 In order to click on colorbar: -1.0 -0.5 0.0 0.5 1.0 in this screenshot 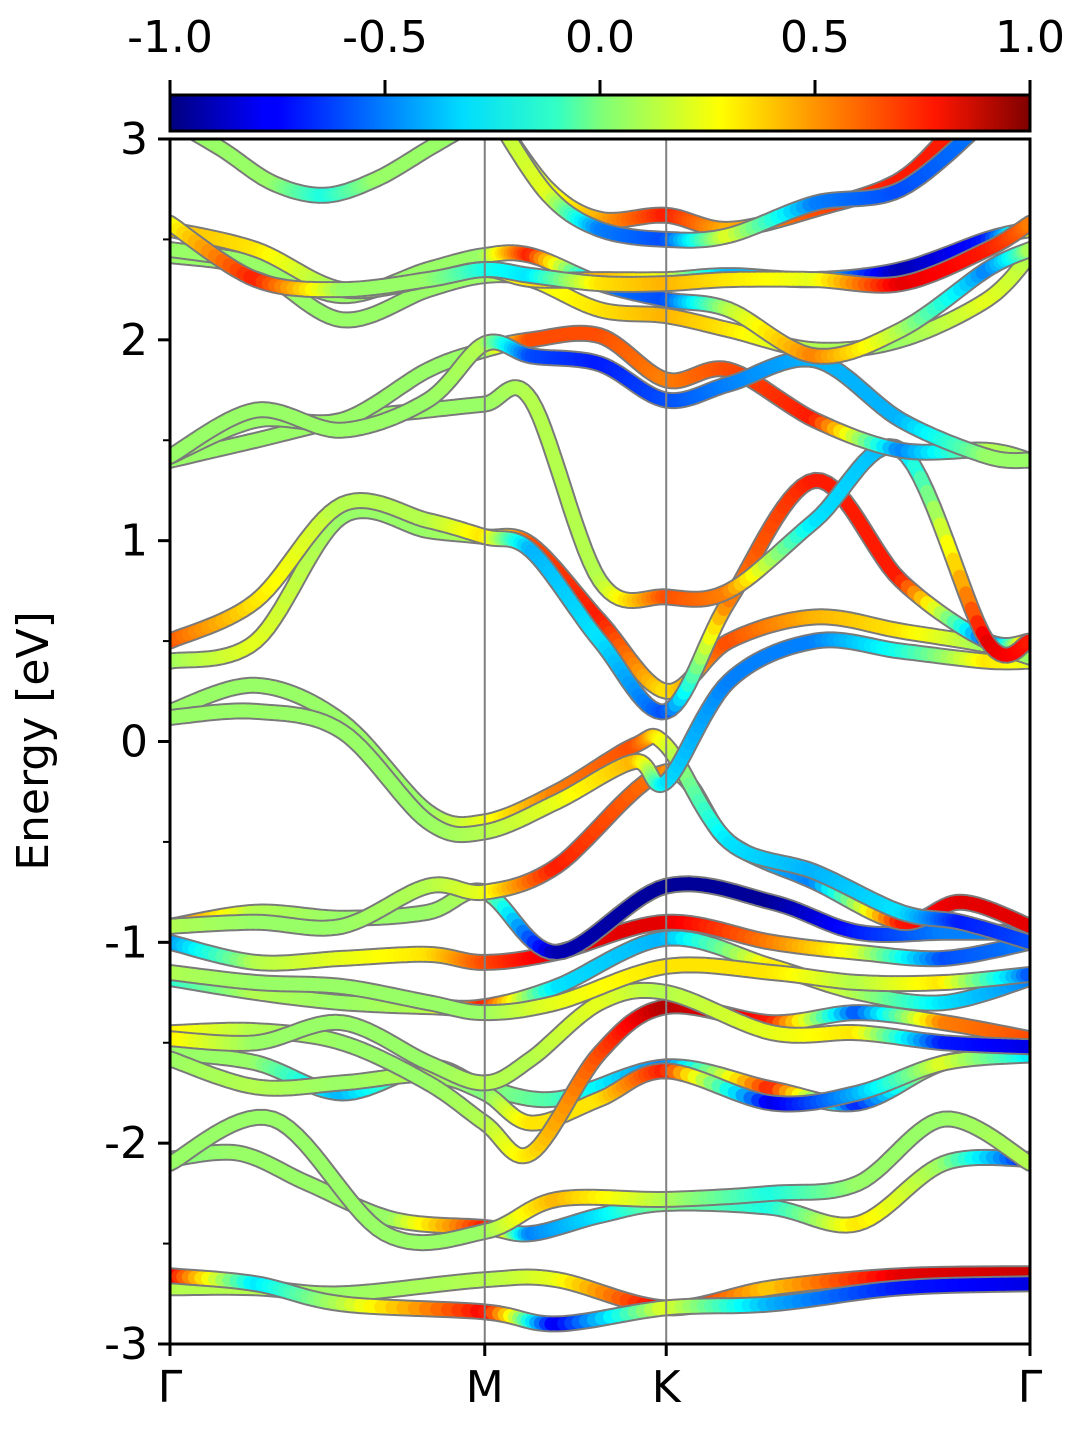, I will do `click(596, 72)`.